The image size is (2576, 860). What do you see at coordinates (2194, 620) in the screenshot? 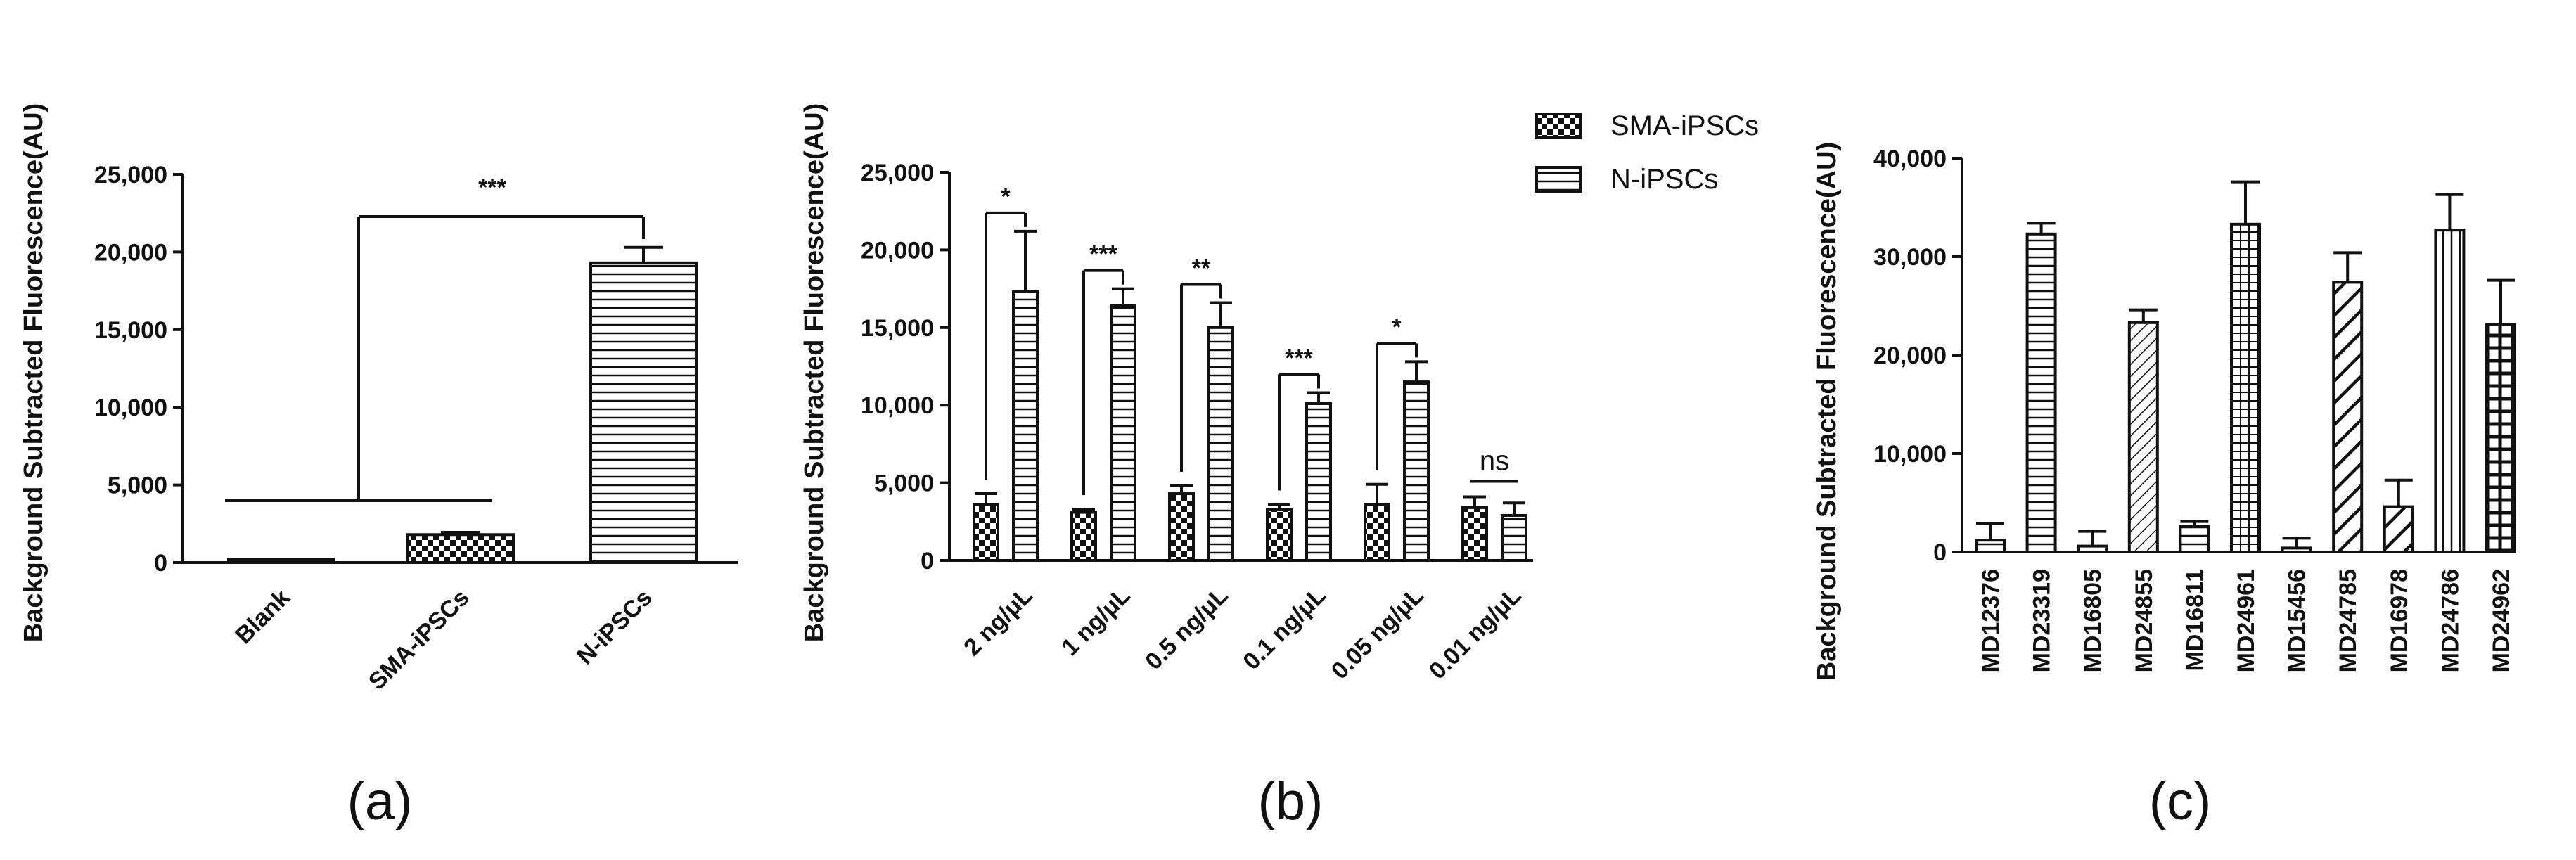
I see `x-tick-label: MD16811` at bounding box center [2194, 620].